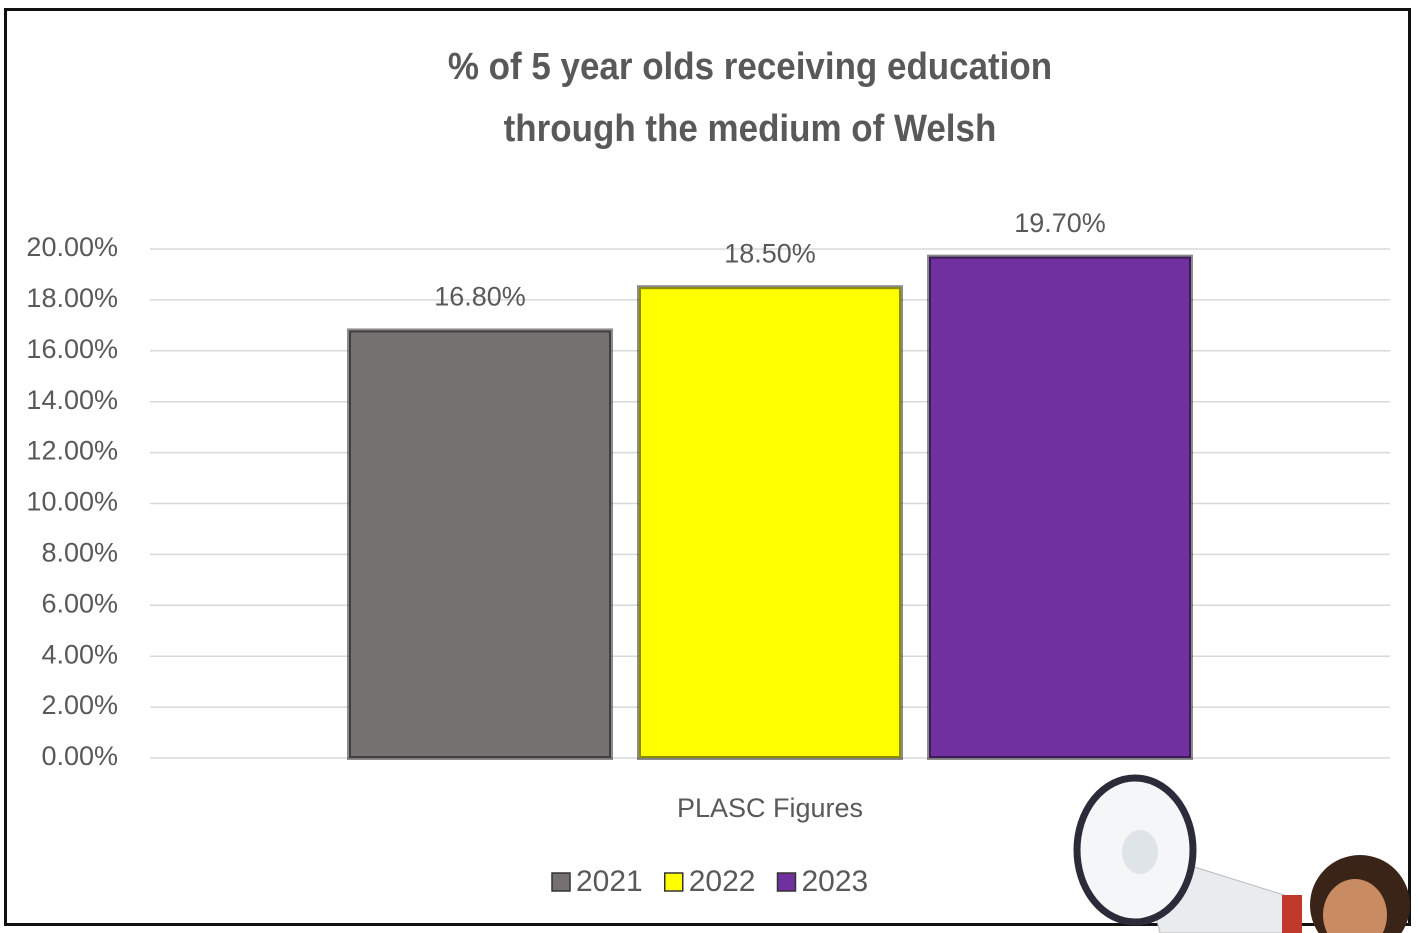 The image size is (1419, 933). Describe the element at coordinates (1292, 914) in the screenshot. I see `megaphone-handle` at that location.